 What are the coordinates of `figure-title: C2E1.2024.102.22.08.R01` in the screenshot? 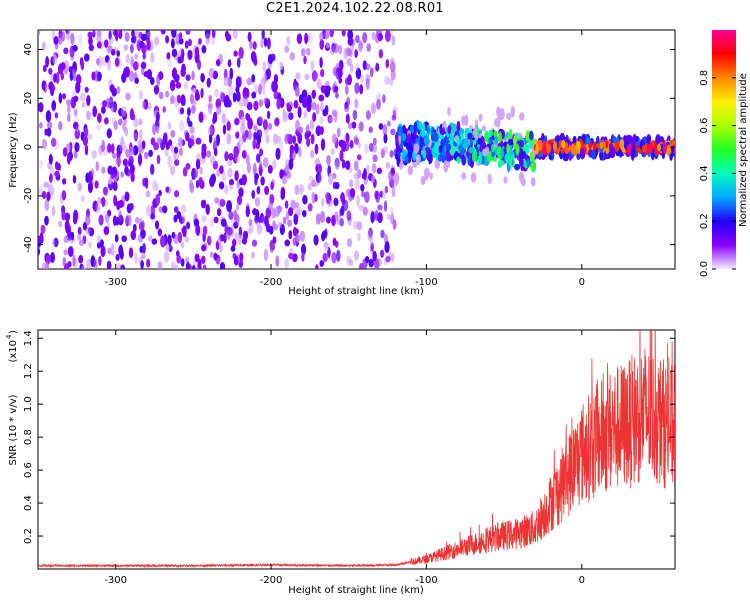 It's located at (355, 8).